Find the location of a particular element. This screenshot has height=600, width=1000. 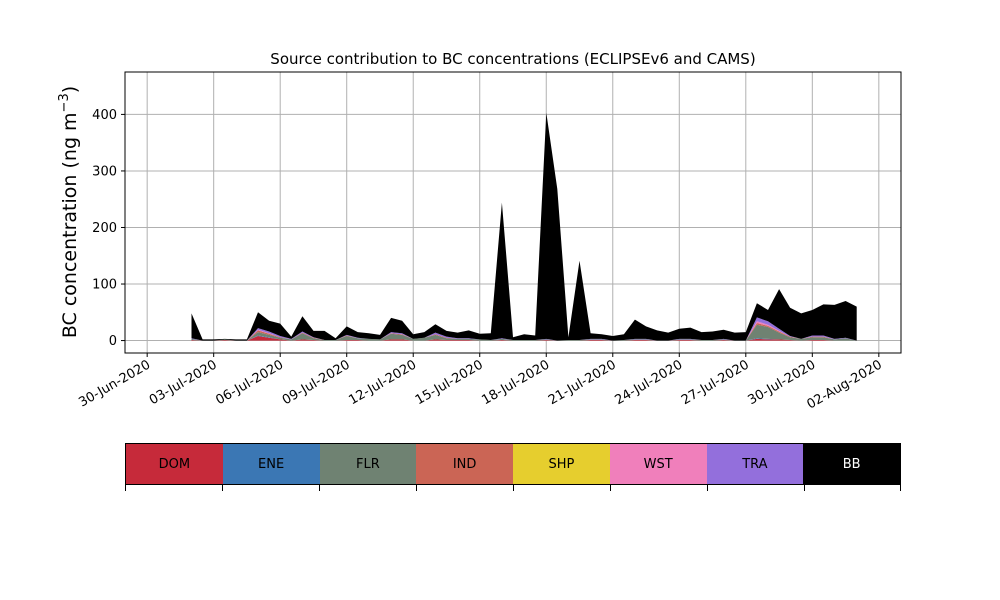

y-axis-label-main: BC concentration (ng m is located at coordinates (70, 225).